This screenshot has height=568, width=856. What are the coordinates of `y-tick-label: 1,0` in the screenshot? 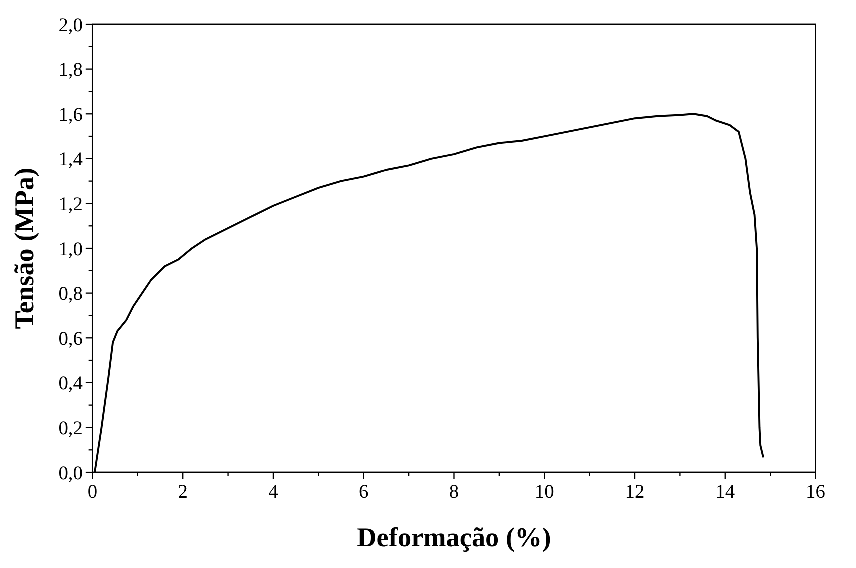 It's located at (70, 249).